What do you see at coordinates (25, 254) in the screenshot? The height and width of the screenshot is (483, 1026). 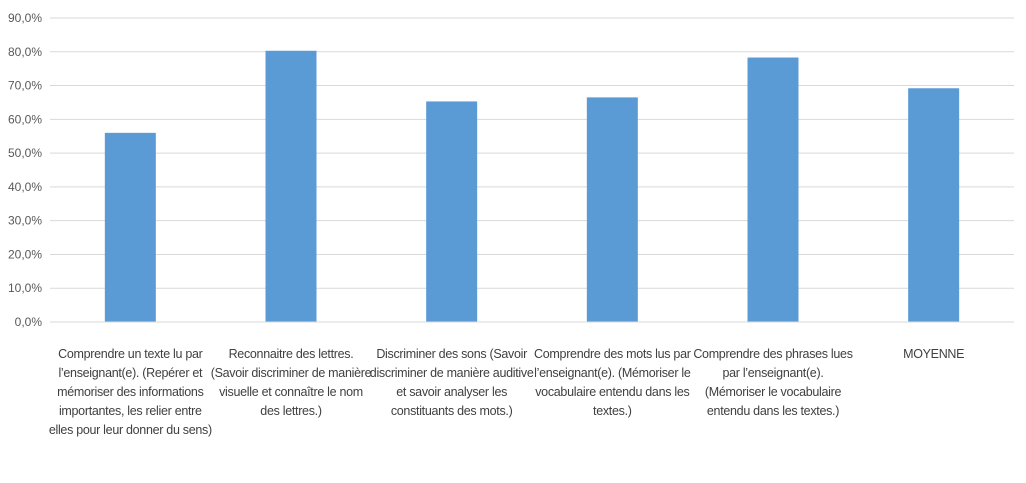 I see `y-tick-label: 20,0%` at bounding box center [25, 254].